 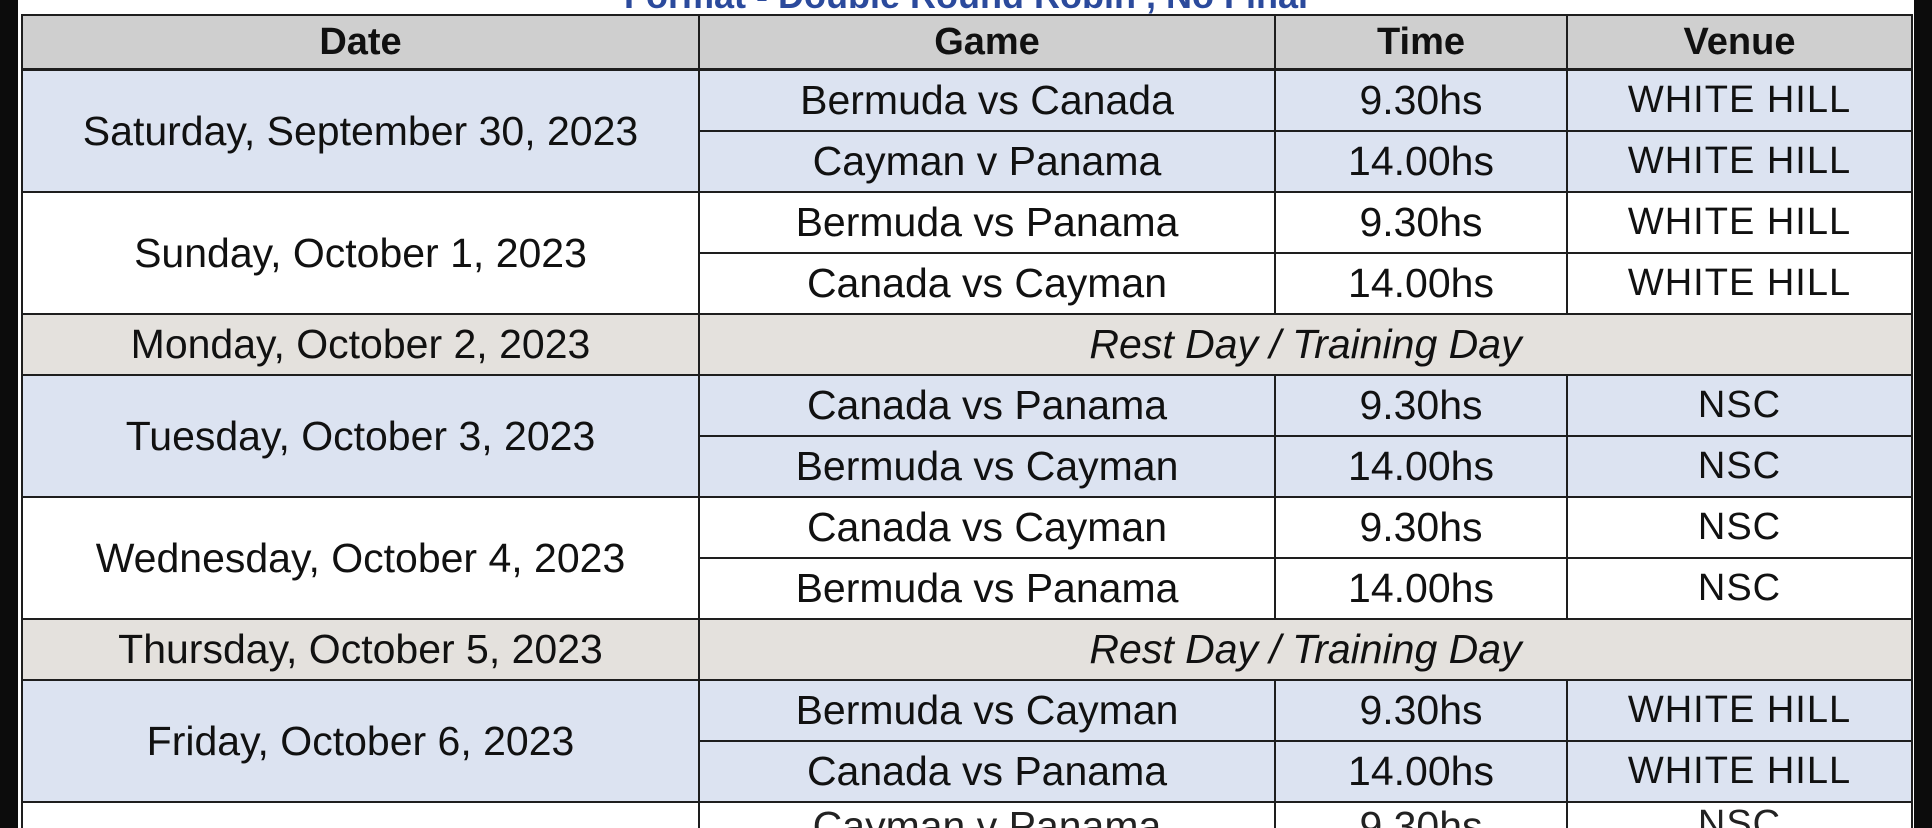 What do you see at coordinates (360, 436) in the screenshot?
I see `date-cell: Tuesday, October 3, 2023` at bounding box center [360, 436].